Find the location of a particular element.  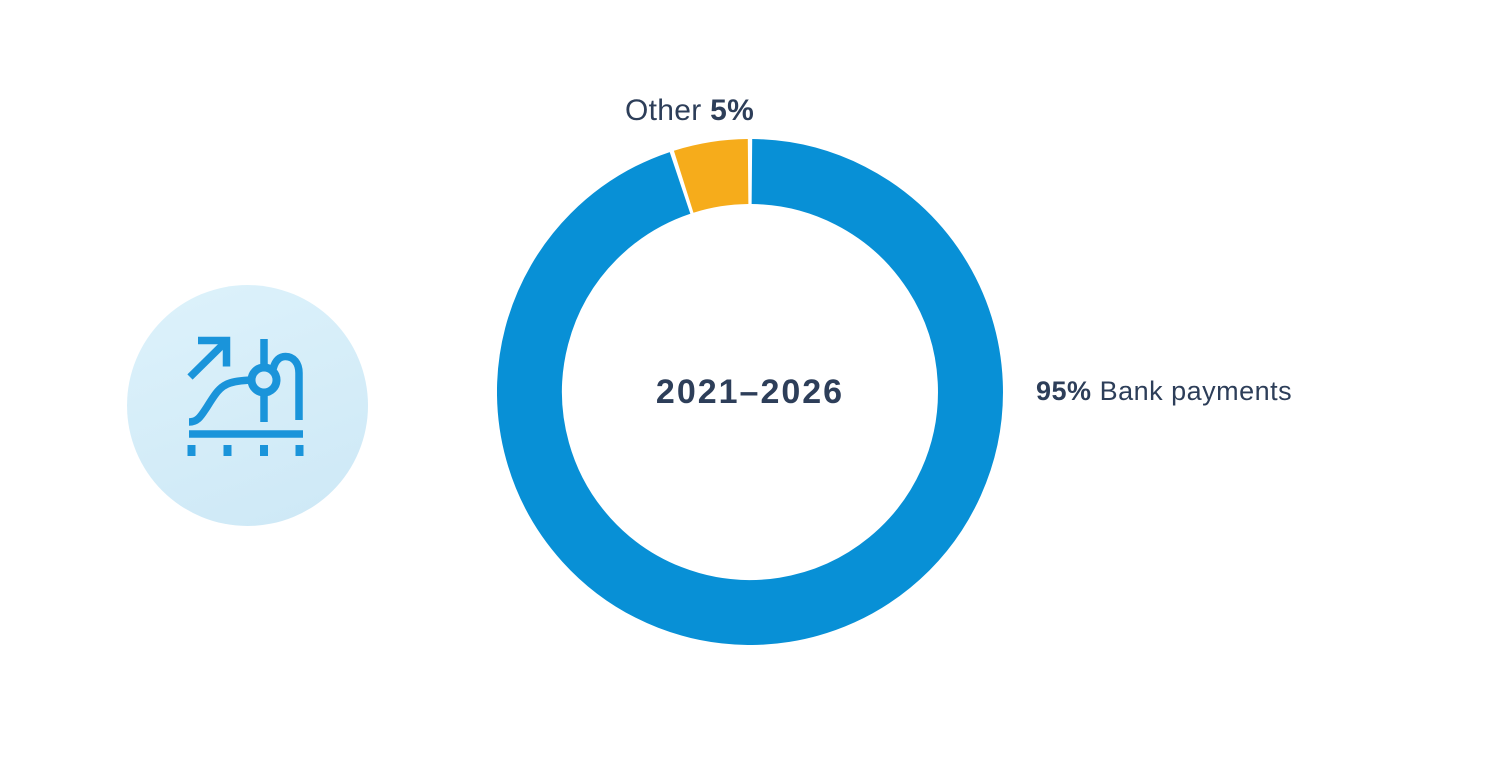

data-point-icon is located at coordinates (264, 380).